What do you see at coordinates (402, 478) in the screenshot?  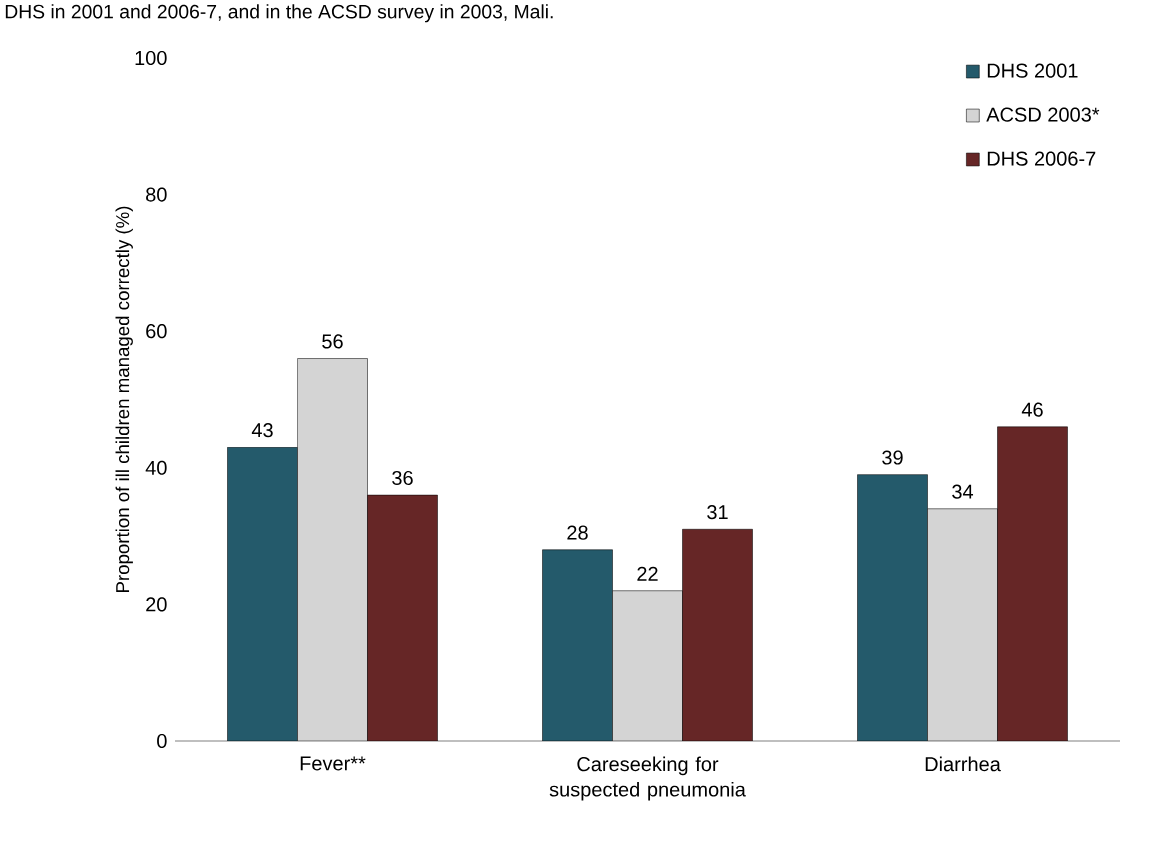 I see `data-label: 36` at bounding box center [402, 478].